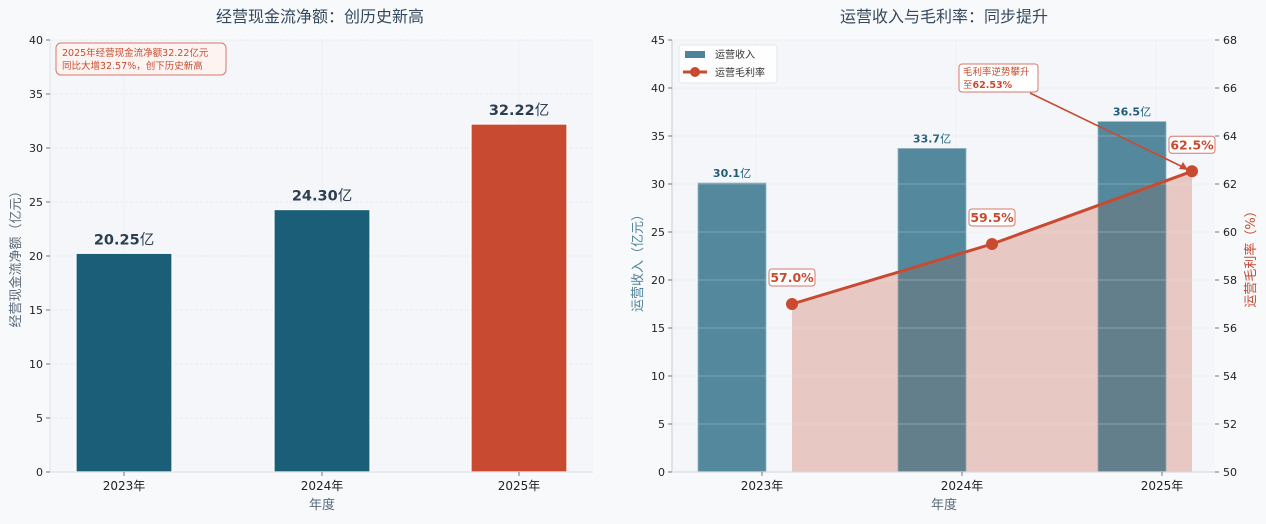 This screenshot has width=1266, height=524. What do you see at coordinates (519, 110) in the screenshot?
I see `bar-value-label: 32.22亿` at bounding box center [519, 110].